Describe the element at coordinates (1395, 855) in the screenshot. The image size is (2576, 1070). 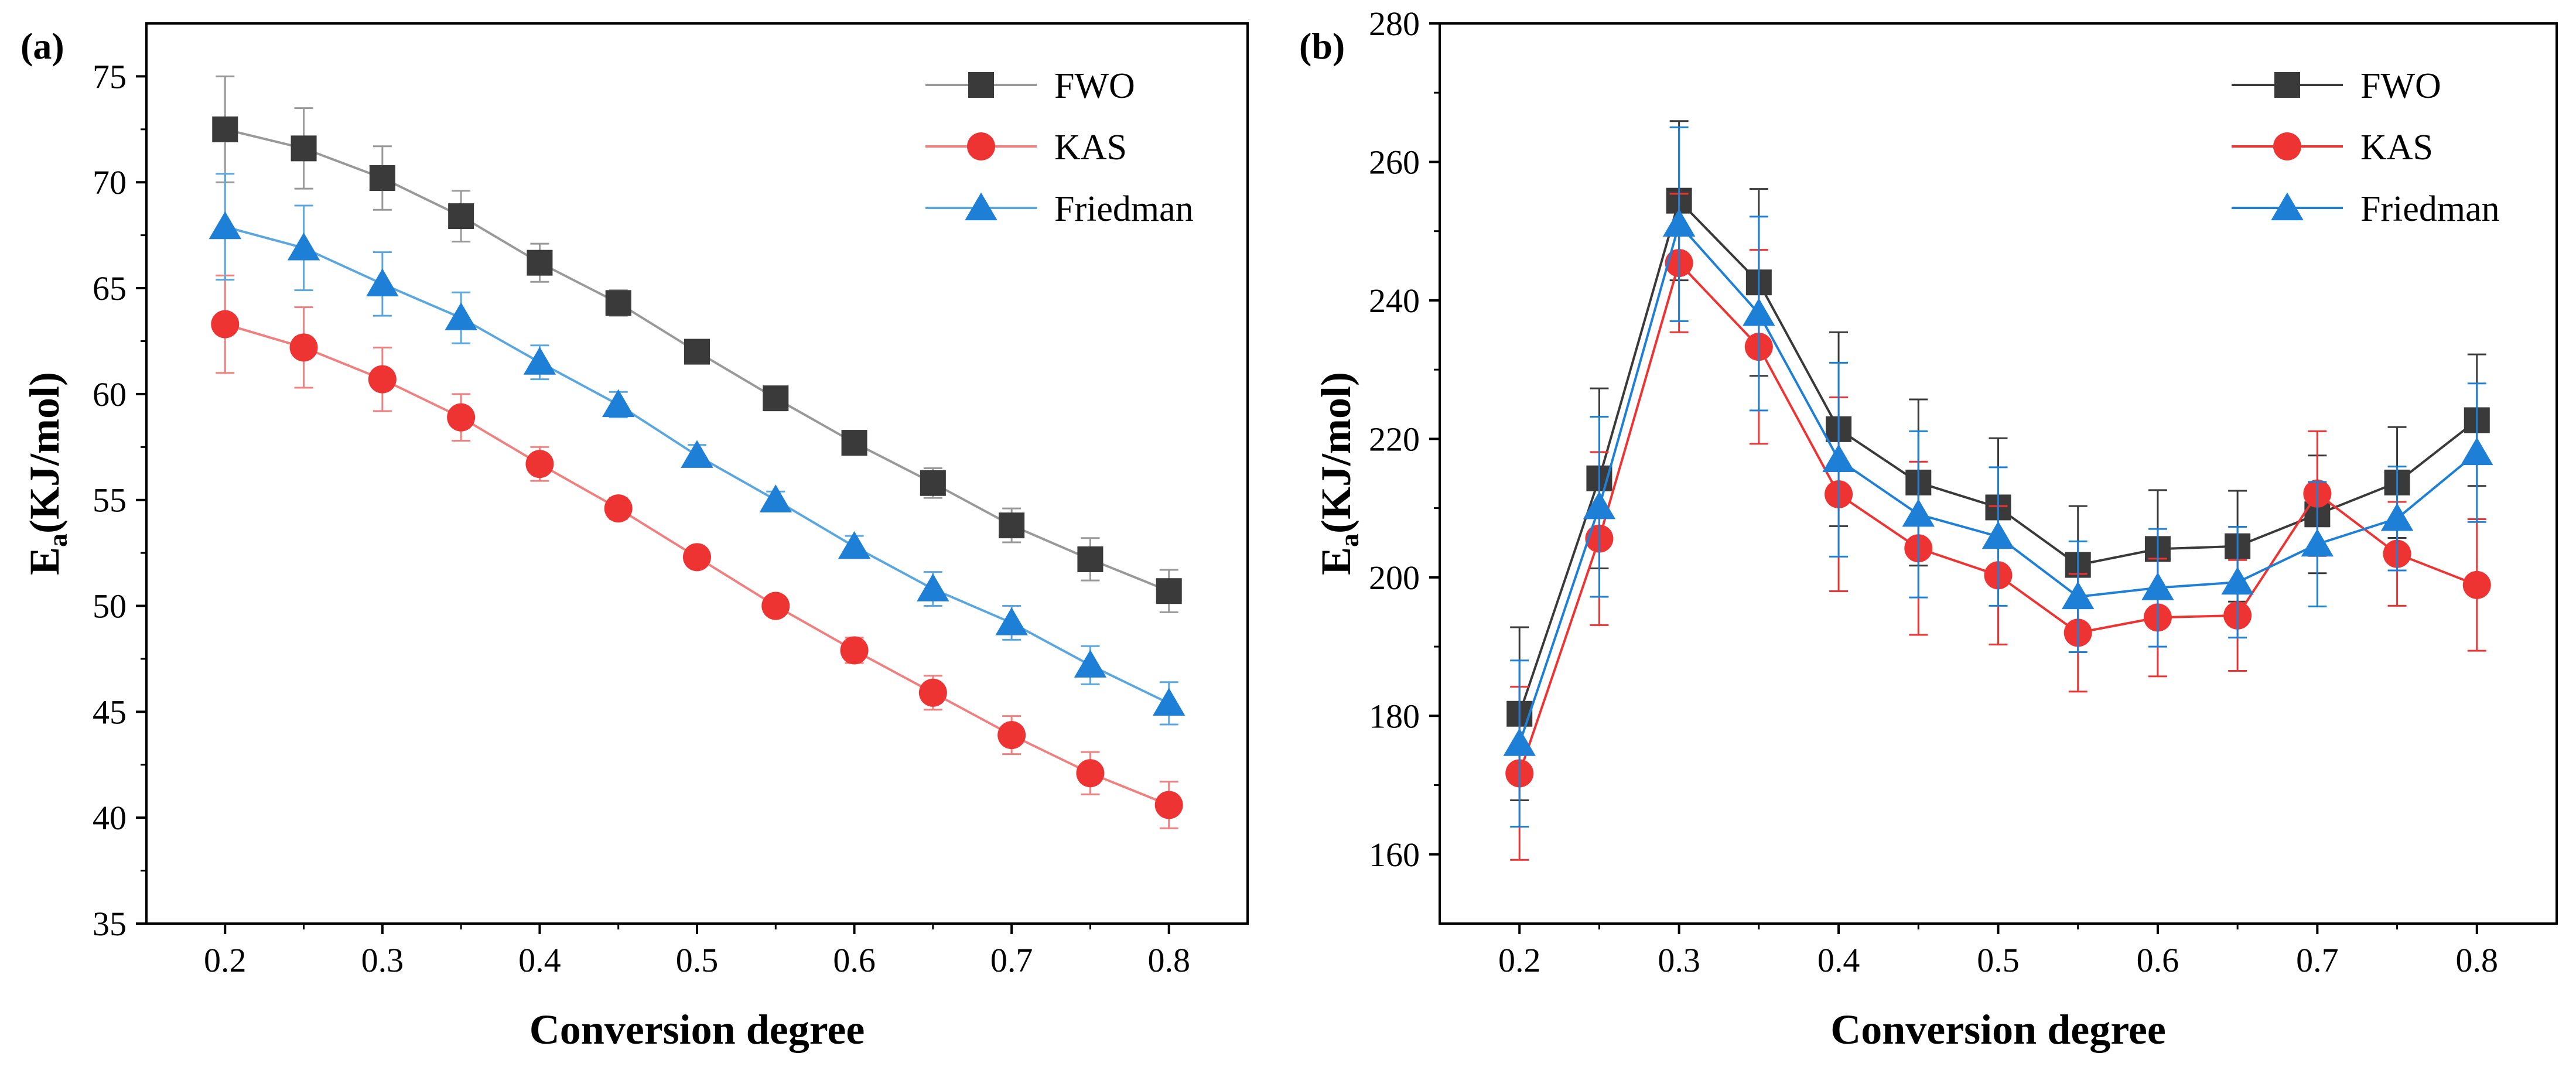
I see `y-tick-label: 160` at that location.